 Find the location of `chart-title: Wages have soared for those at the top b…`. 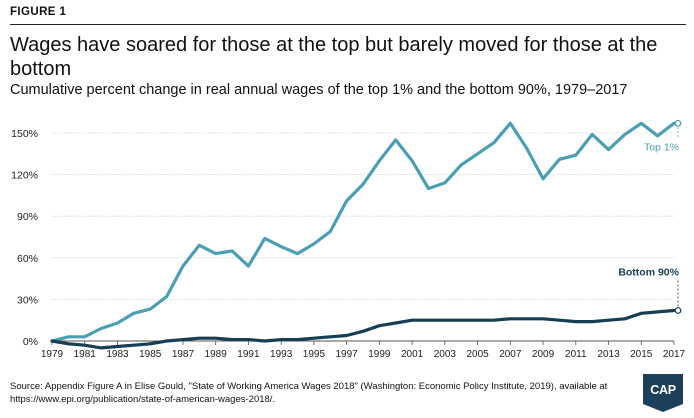

chart-title: Wages have soared for those at the top b… is located at coordinates (334, 57).